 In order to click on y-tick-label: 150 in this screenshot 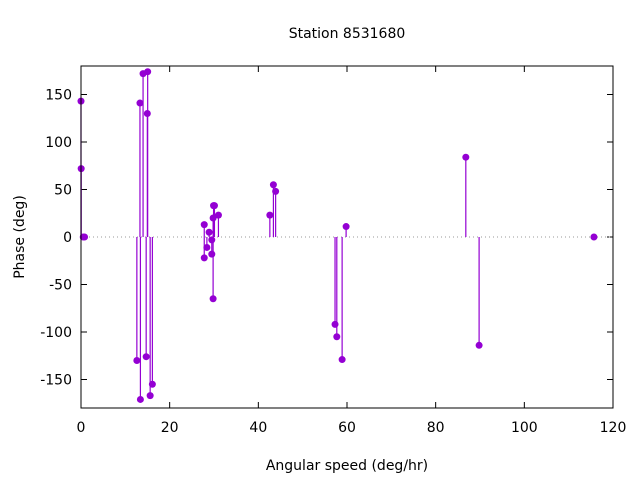, I will do `click(58, 96)`.